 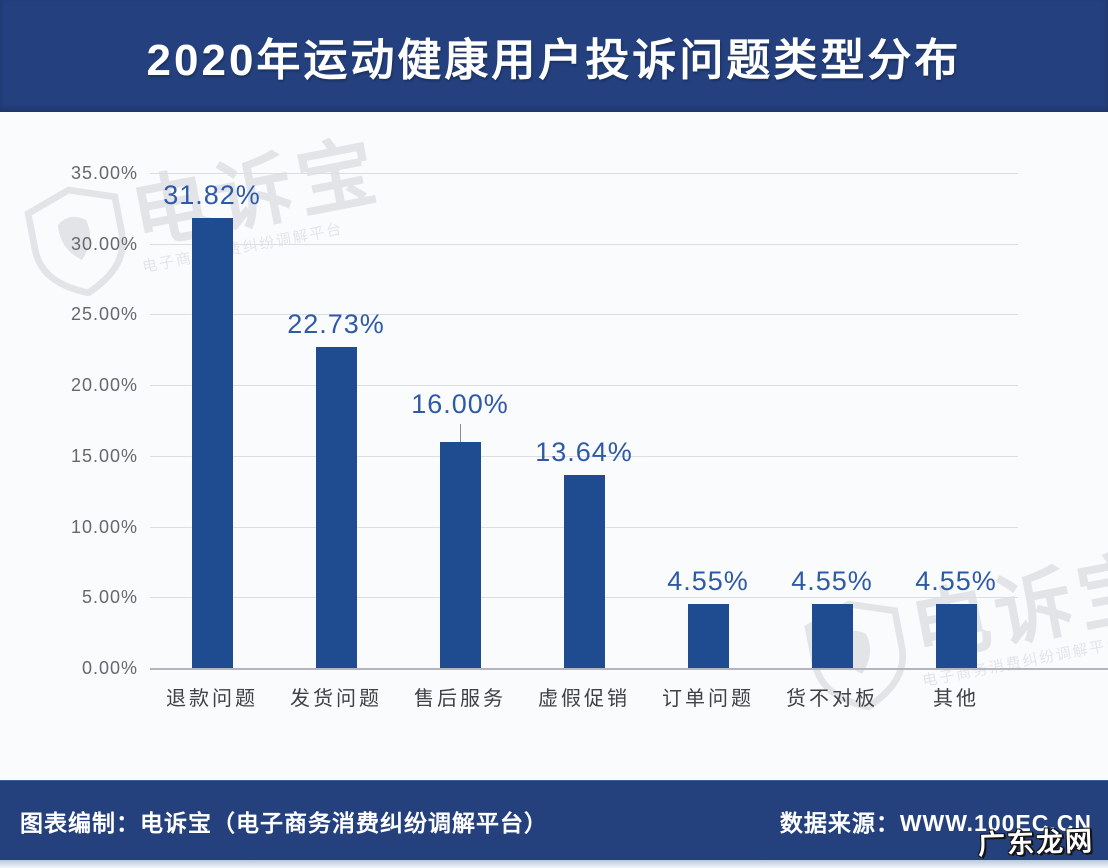 What do you see at coordinates (109, 597) in the screenshot?
I see `y-axis-tick-label: 5.00%` at bounding box center [109, 597].